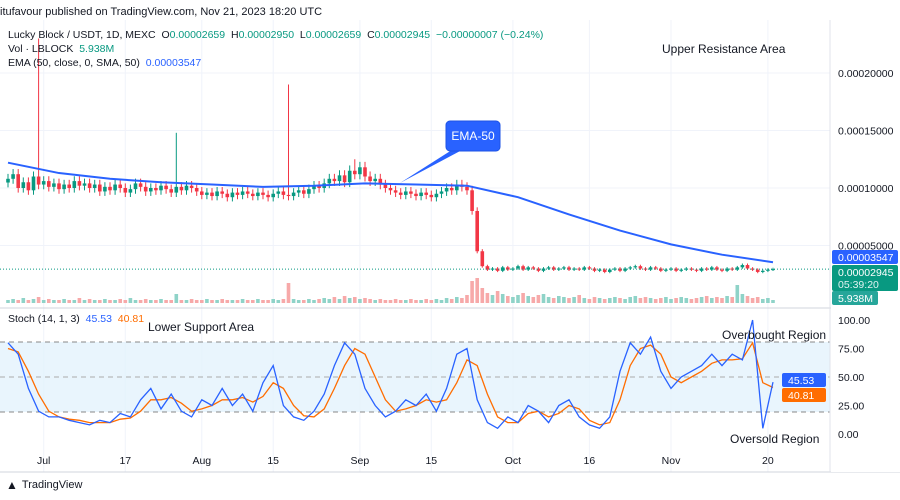  Describe the element at coordinates (768, 461) in the screenshot. I see `x-tick-label: 20` at that location.